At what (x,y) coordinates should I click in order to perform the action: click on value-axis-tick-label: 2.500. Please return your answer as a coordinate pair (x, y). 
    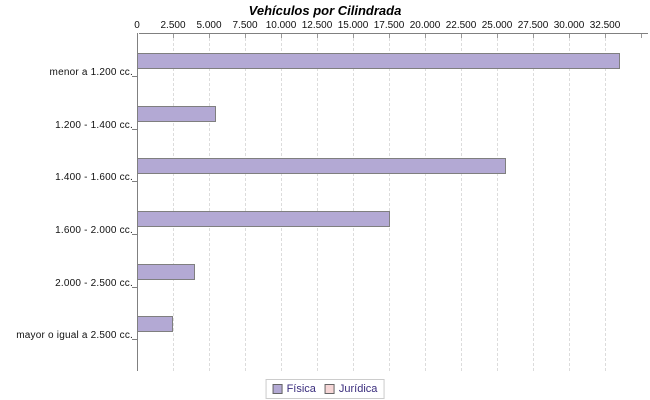
    Looking at the image, I should click on (173, 25).